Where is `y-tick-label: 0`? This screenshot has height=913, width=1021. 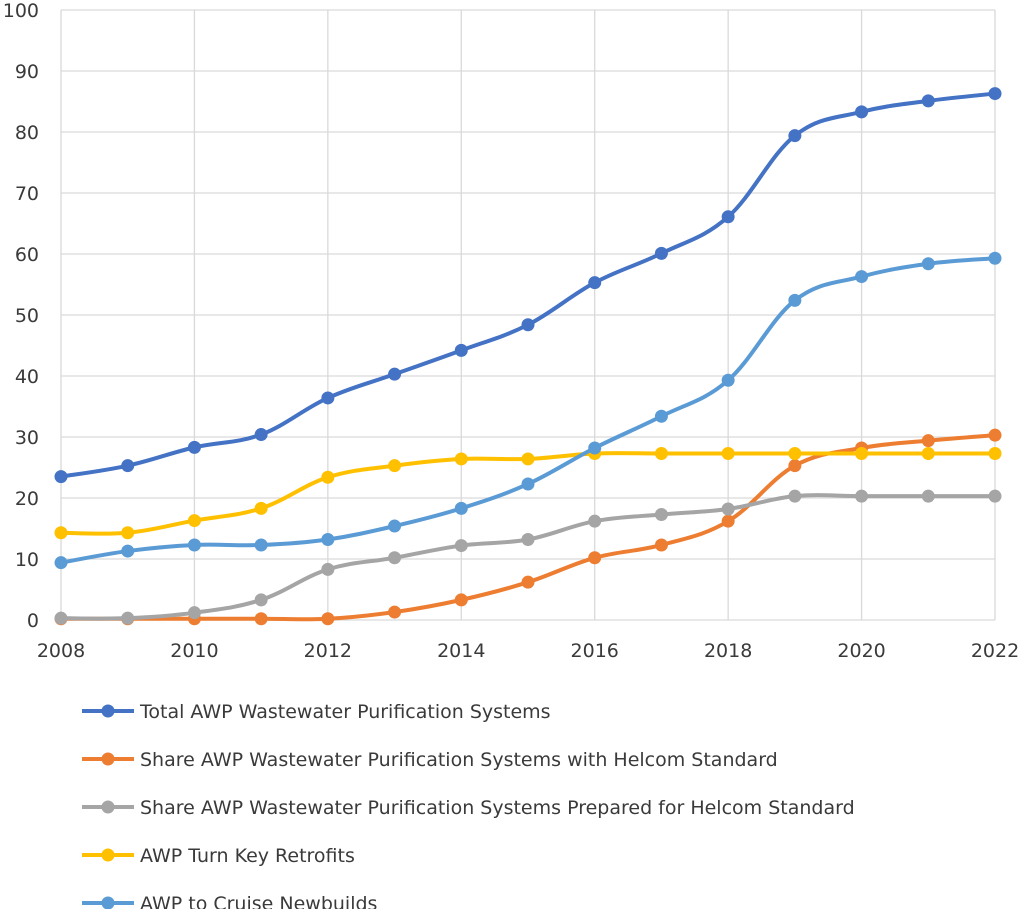 y-tick-label: 0 is located at coordinates (33, 621).